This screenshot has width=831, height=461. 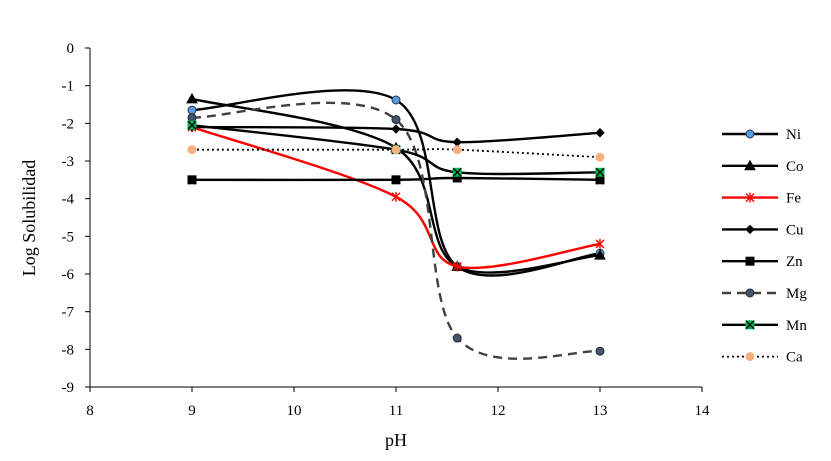 I want to click on x-tick-label: 9, so click(x=192, y=411).